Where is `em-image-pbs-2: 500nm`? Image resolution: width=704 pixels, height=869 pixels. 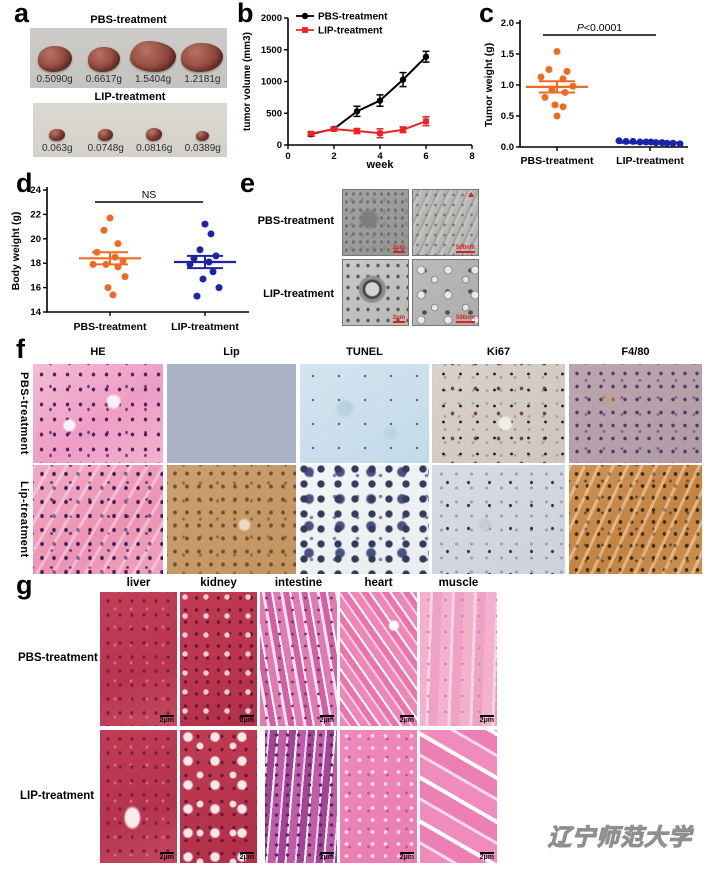 em-image-pbs-2: 500nm is located at coordinates (445, 222).